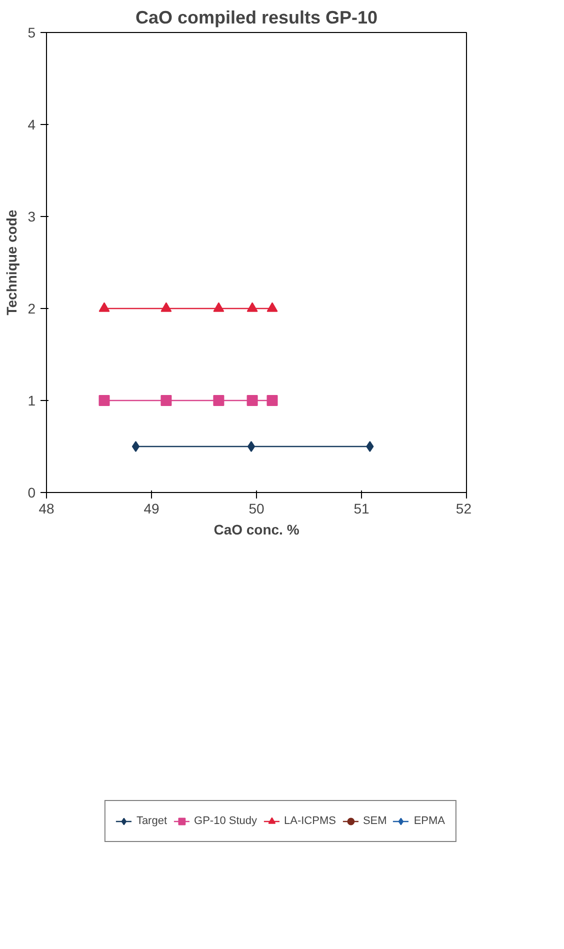 This screenshot has height=949, width=564. I want to click on x-axis-title: CaO conc. %, so click(257, 530).